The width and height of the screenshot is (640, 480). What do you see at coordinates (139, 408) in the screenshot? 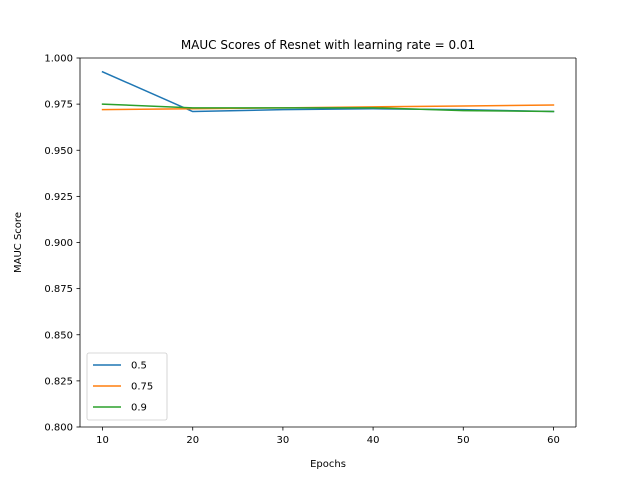
I see `legend-entry-label: 0.9` at bounding box center [139, 408].